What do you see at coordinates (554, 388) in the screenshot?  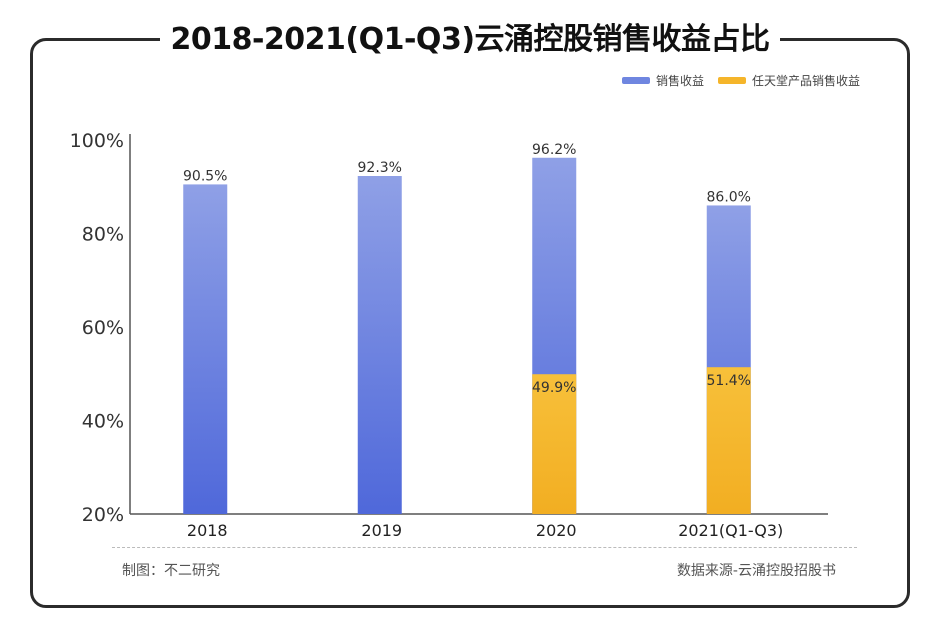 I see `data-label-nintendo: 49.9%` at bounding box center [554, 388].